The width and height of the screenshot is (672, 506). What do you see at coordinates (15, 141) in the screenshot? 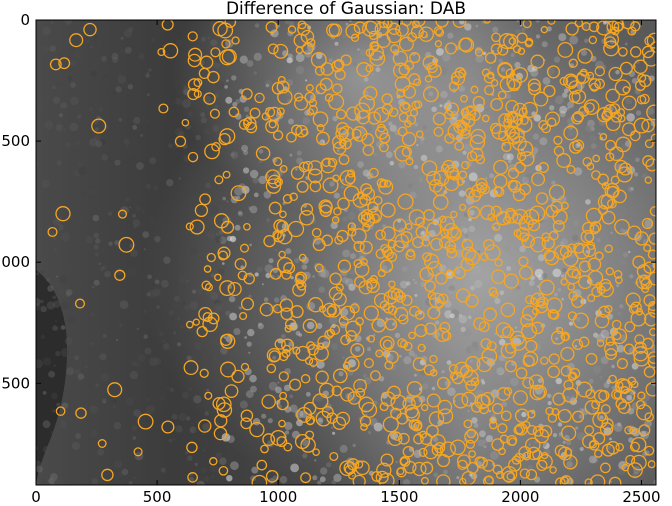
I see `y-tick-label: 500` at bounding box center [15, 141].